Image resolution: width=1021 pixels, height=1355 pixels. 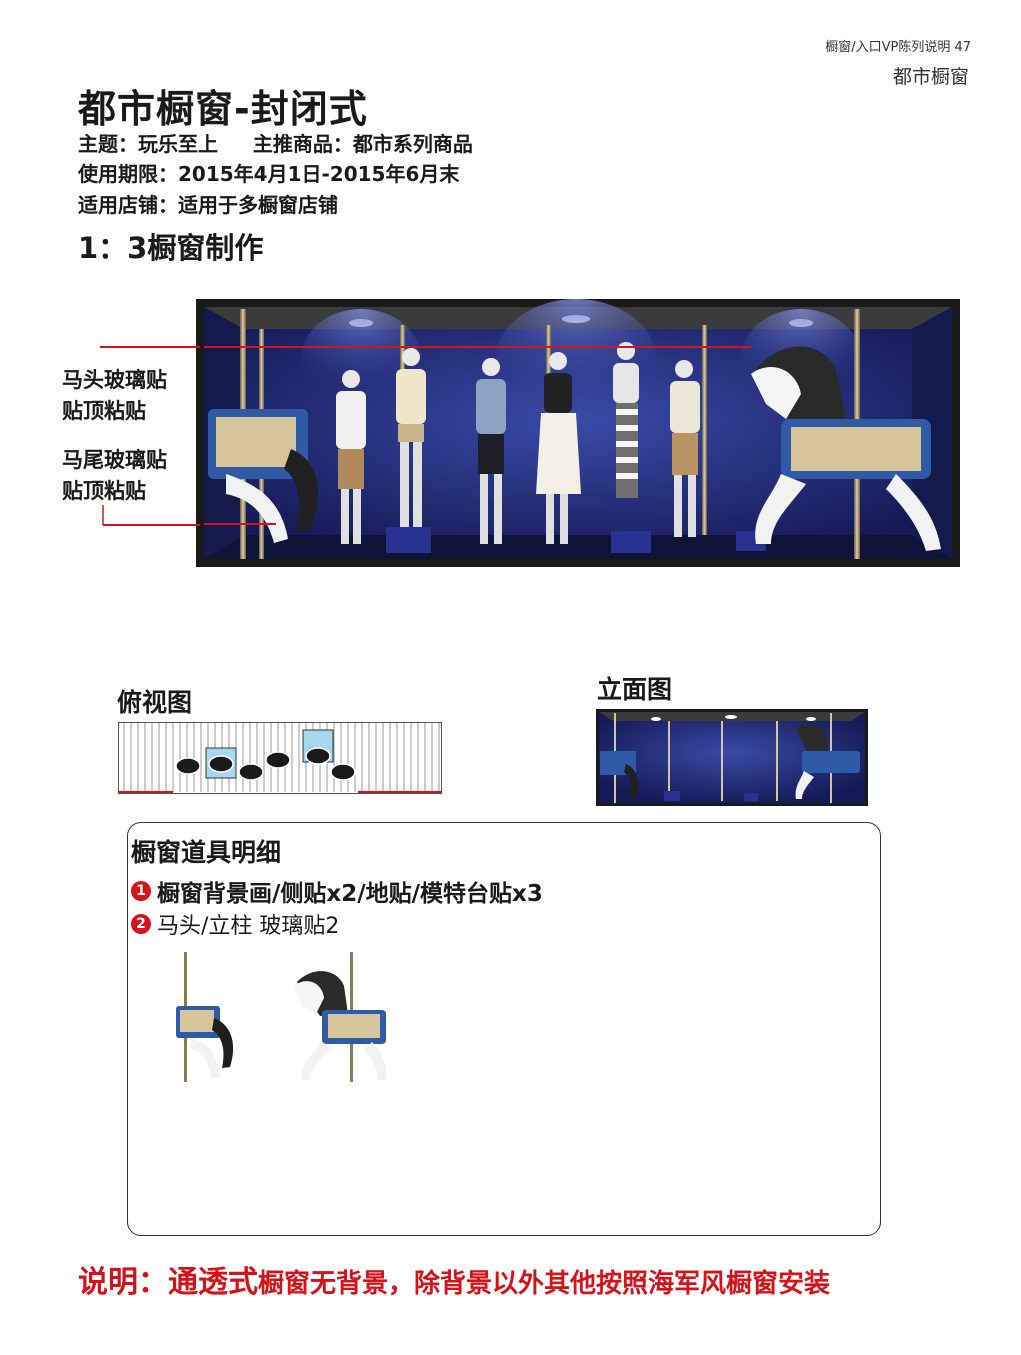 What do you see at coordinates (704, 430) in the screenshot?
I see `carousel-pole` at bounding box center [704, 430].